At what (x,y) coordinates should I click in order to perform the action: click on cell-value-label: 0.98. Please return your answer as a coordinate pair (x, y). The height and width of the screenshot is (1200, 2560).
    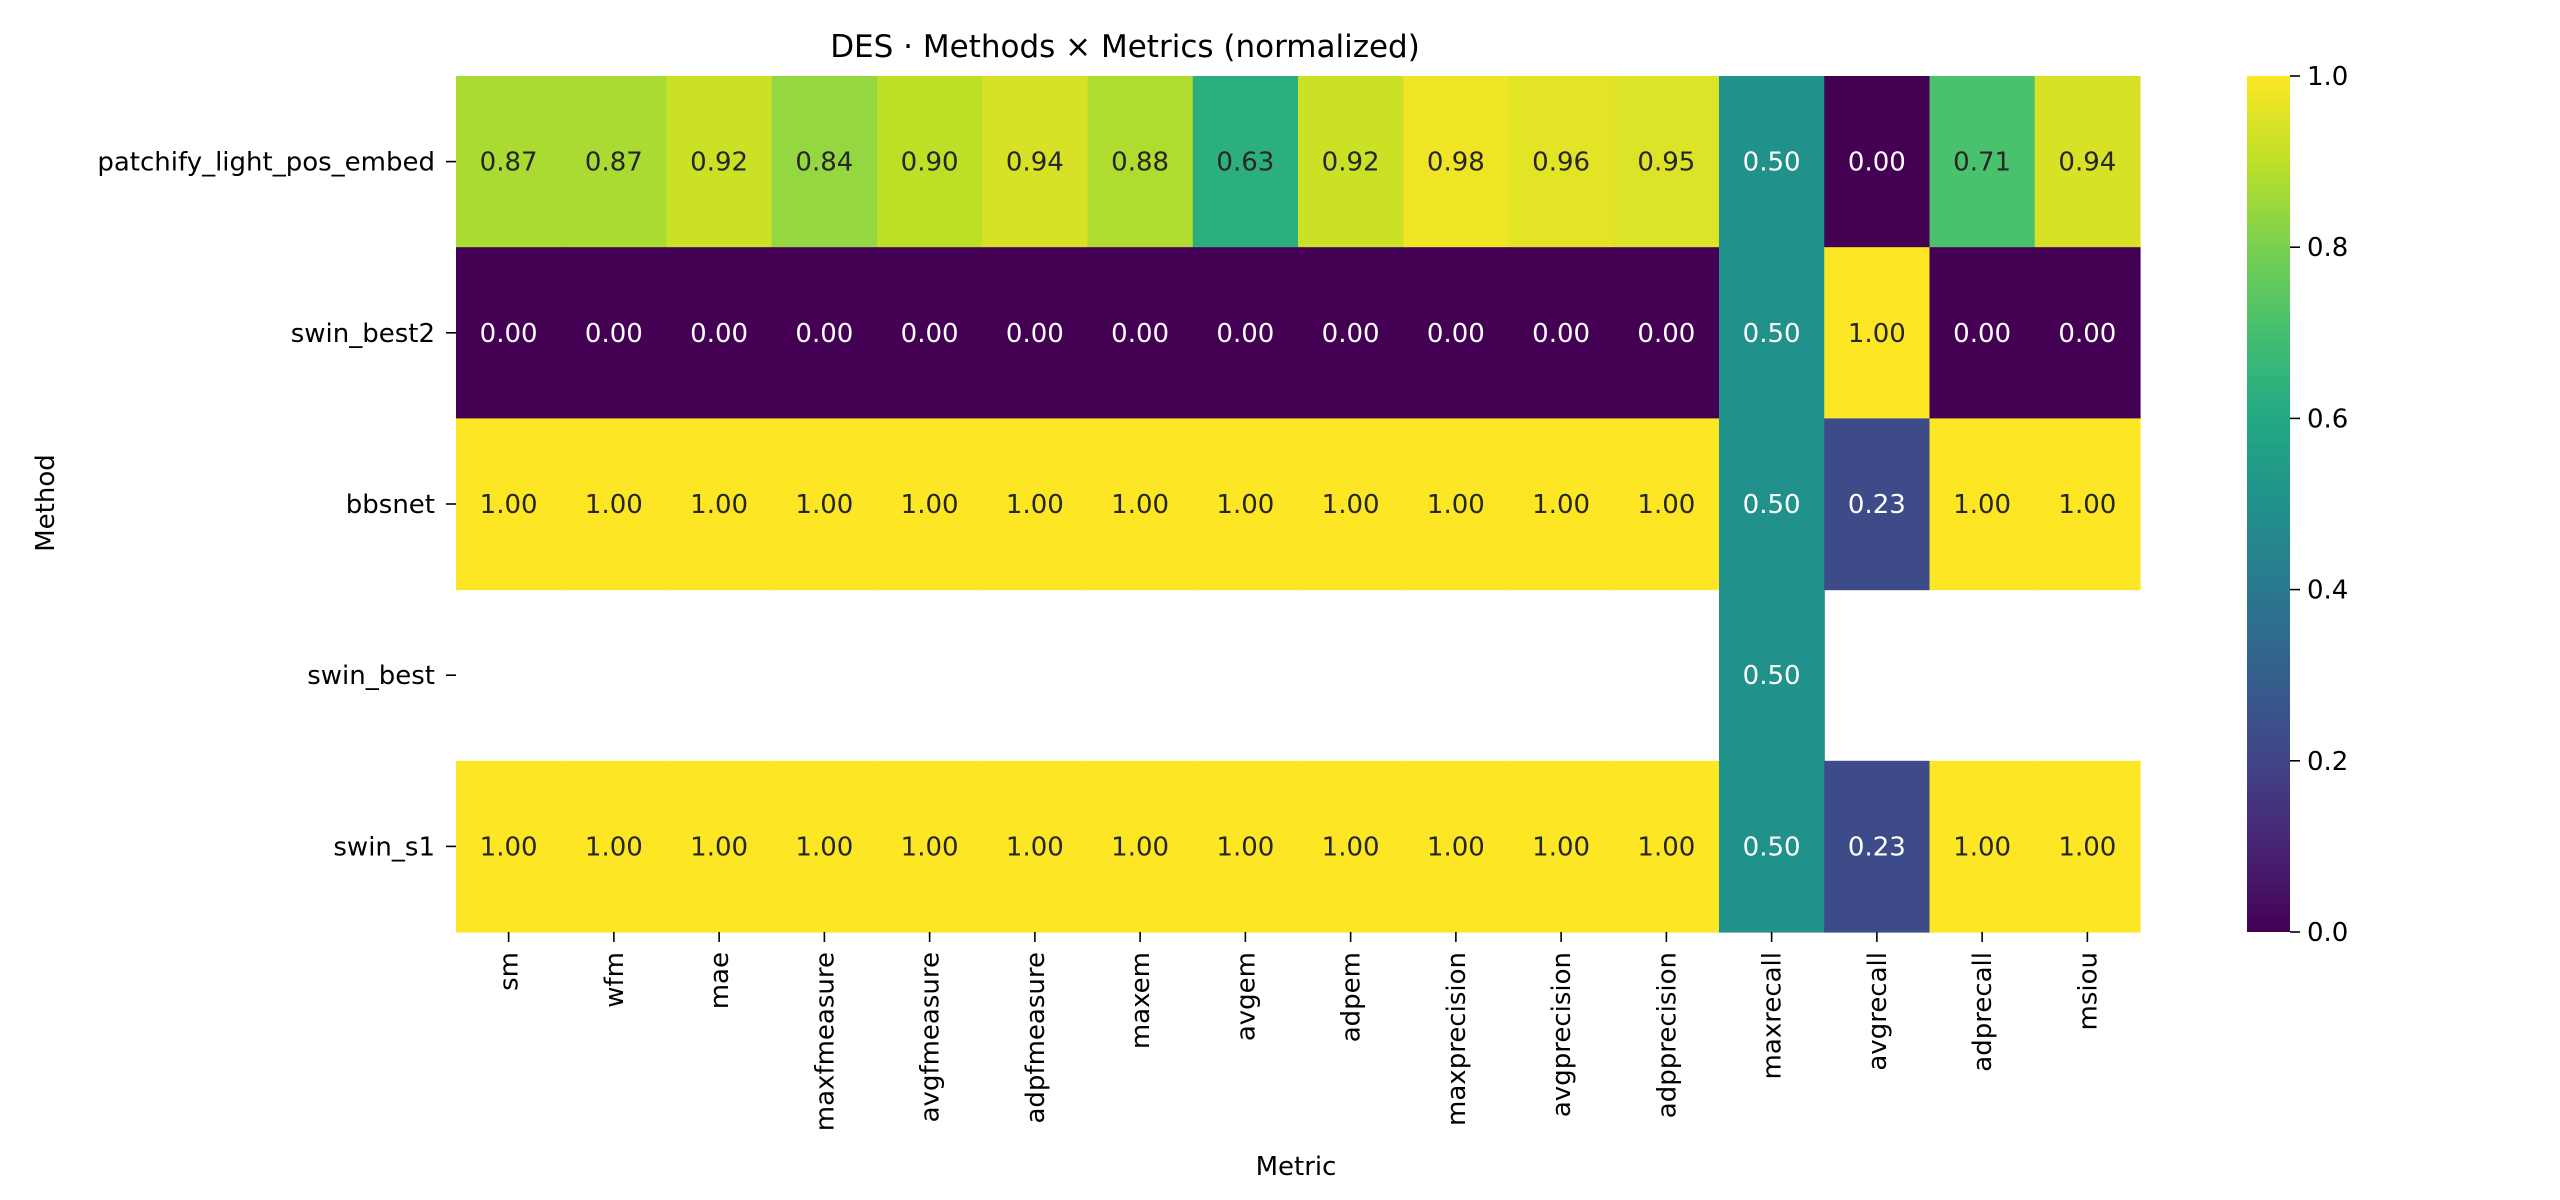
    Looking at the image, I should click on (1456, 163).